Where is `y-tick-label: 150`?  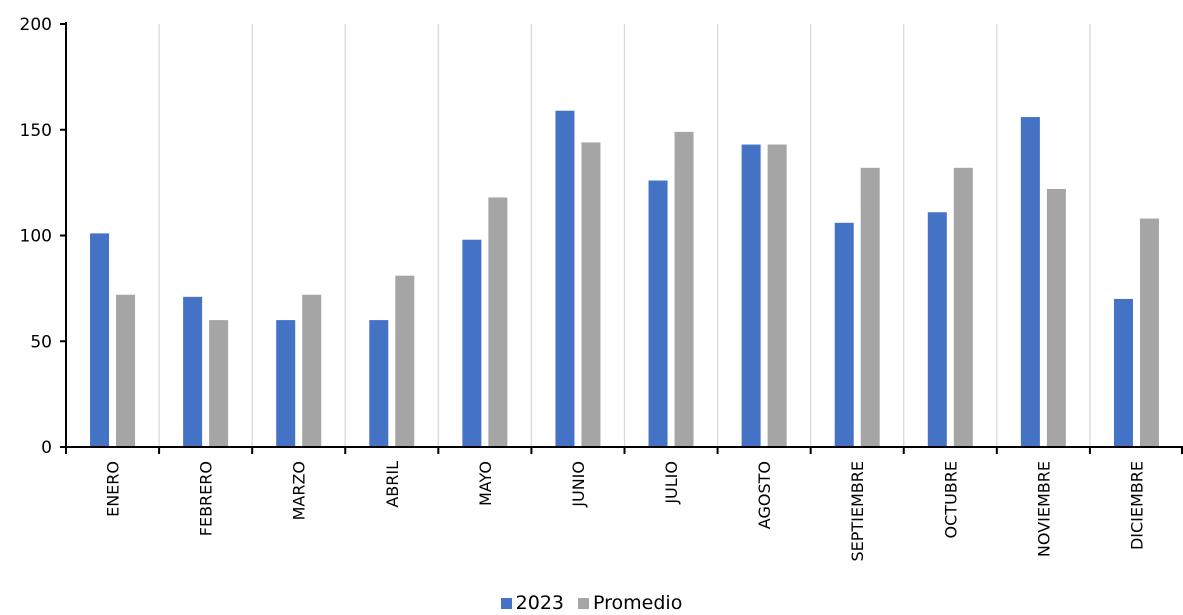 y-tick-label: 150 is located at coordinates (36, 131).